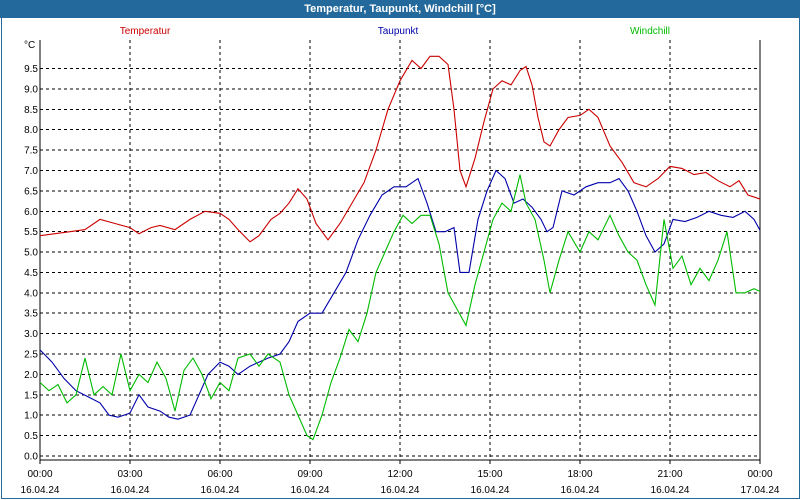 The height and width of the screenshot is (500, 800). What do you see at coordinates (309, 474) in the screenshot?
I see `x-tick-time: 09:00` at bounding box center [309, 474].